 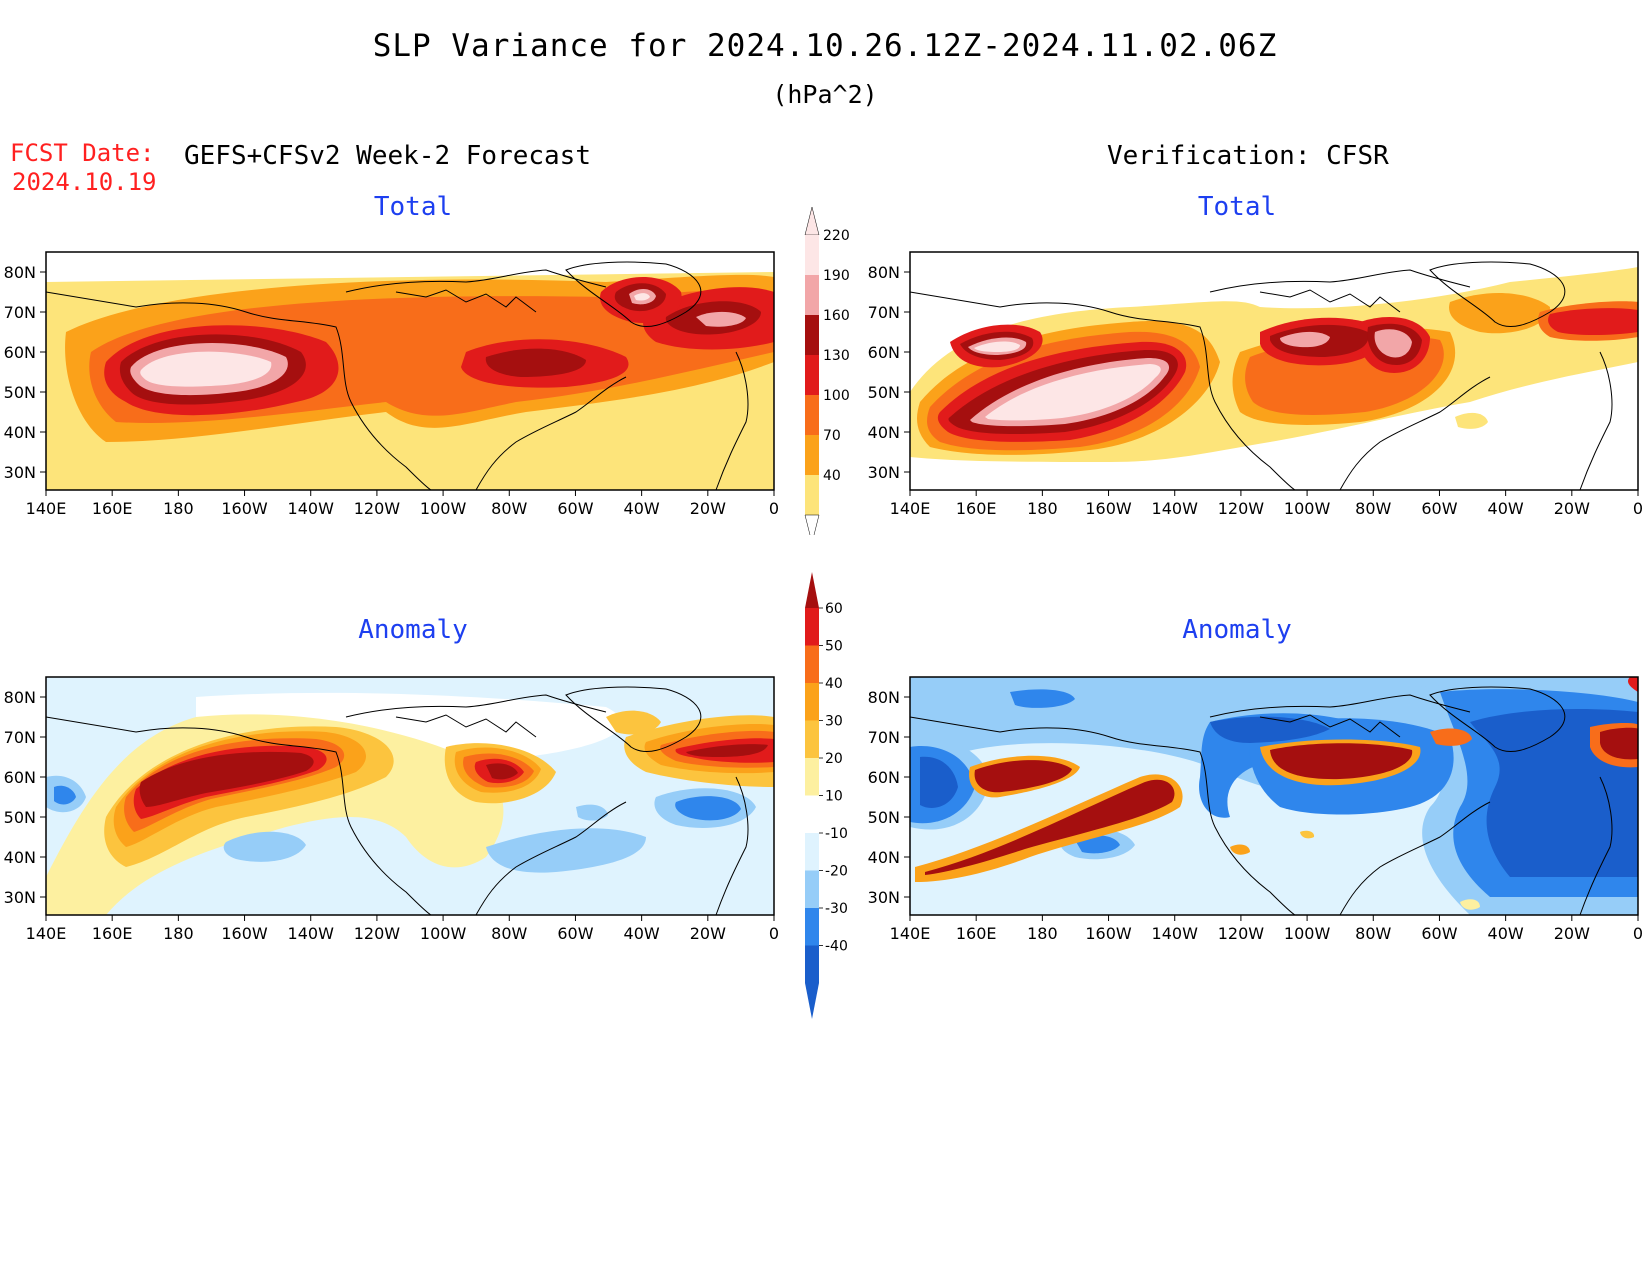 What do you see at coordinates (836, 947) in the screenshot?
I see `colorbar-label: -40` at bounding box center [836, 947].